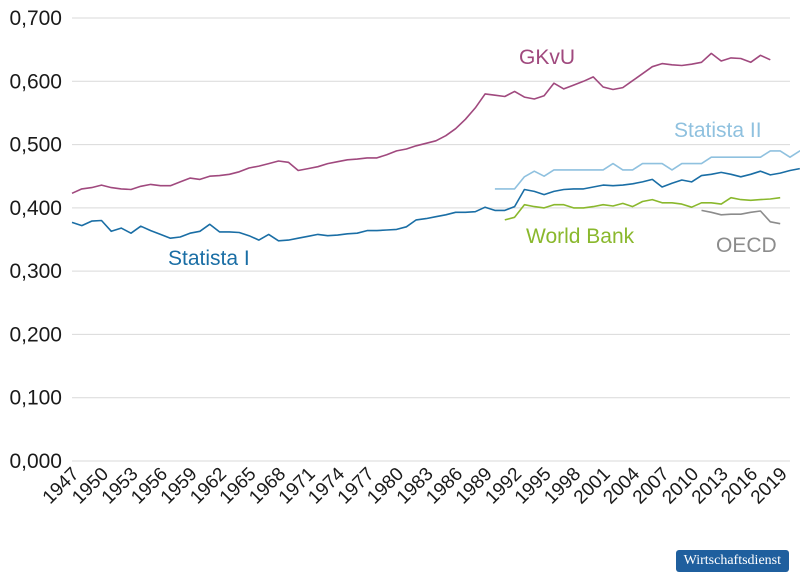 The image size is (800, 580). I want to click on series-label-oecd: OECD, so click(746, 245).